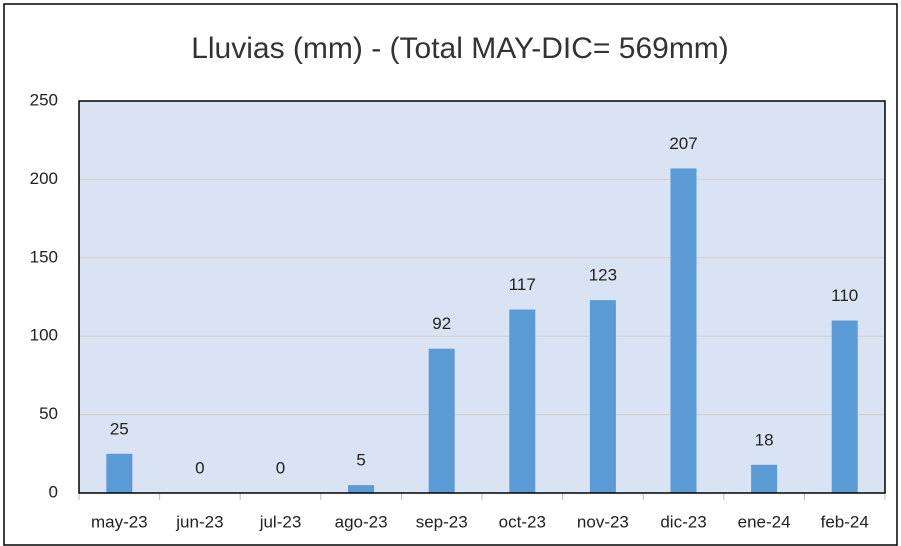 The height and width of the screenshot is (546, 901). What do you see at coordinates (603, 521) in the screenshot?
I see `x-tick-label: nov-23` at bounding box center [603, 521].